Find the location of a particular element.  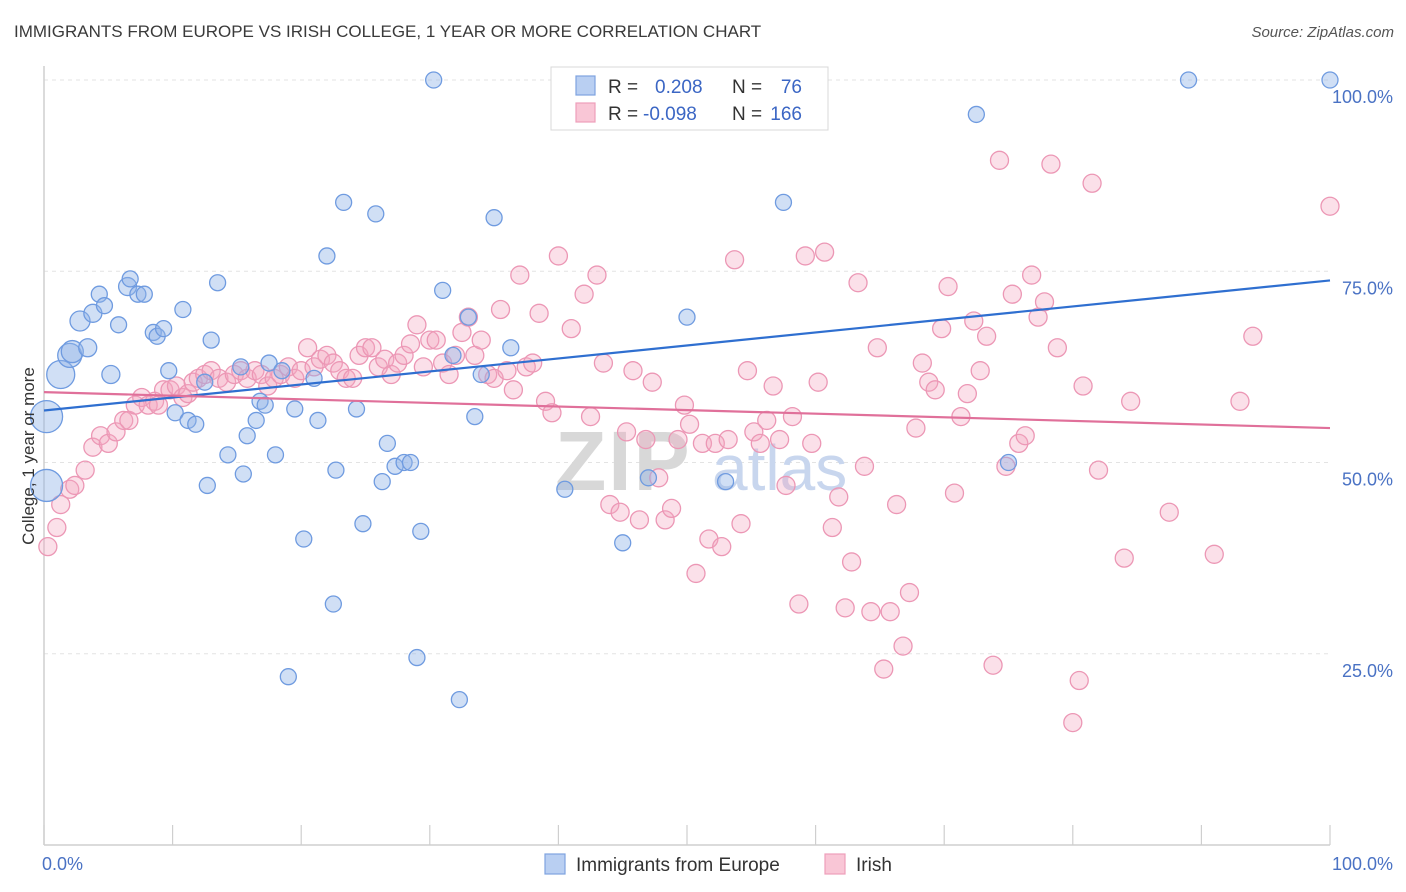

legend-n-label-europe: N = is located at coordinates (747, 87).